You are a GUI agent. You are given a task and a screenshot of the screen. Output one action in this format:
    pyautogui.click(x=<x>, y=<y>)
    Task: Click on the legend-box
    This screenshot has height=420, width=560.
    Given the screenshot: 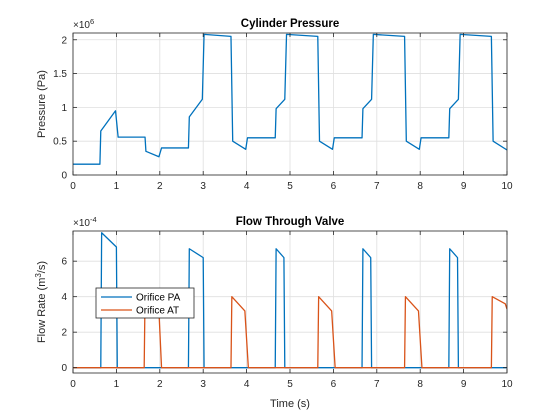 What is the action you would take?
    pyautogui.click(x=145, y=303)
    